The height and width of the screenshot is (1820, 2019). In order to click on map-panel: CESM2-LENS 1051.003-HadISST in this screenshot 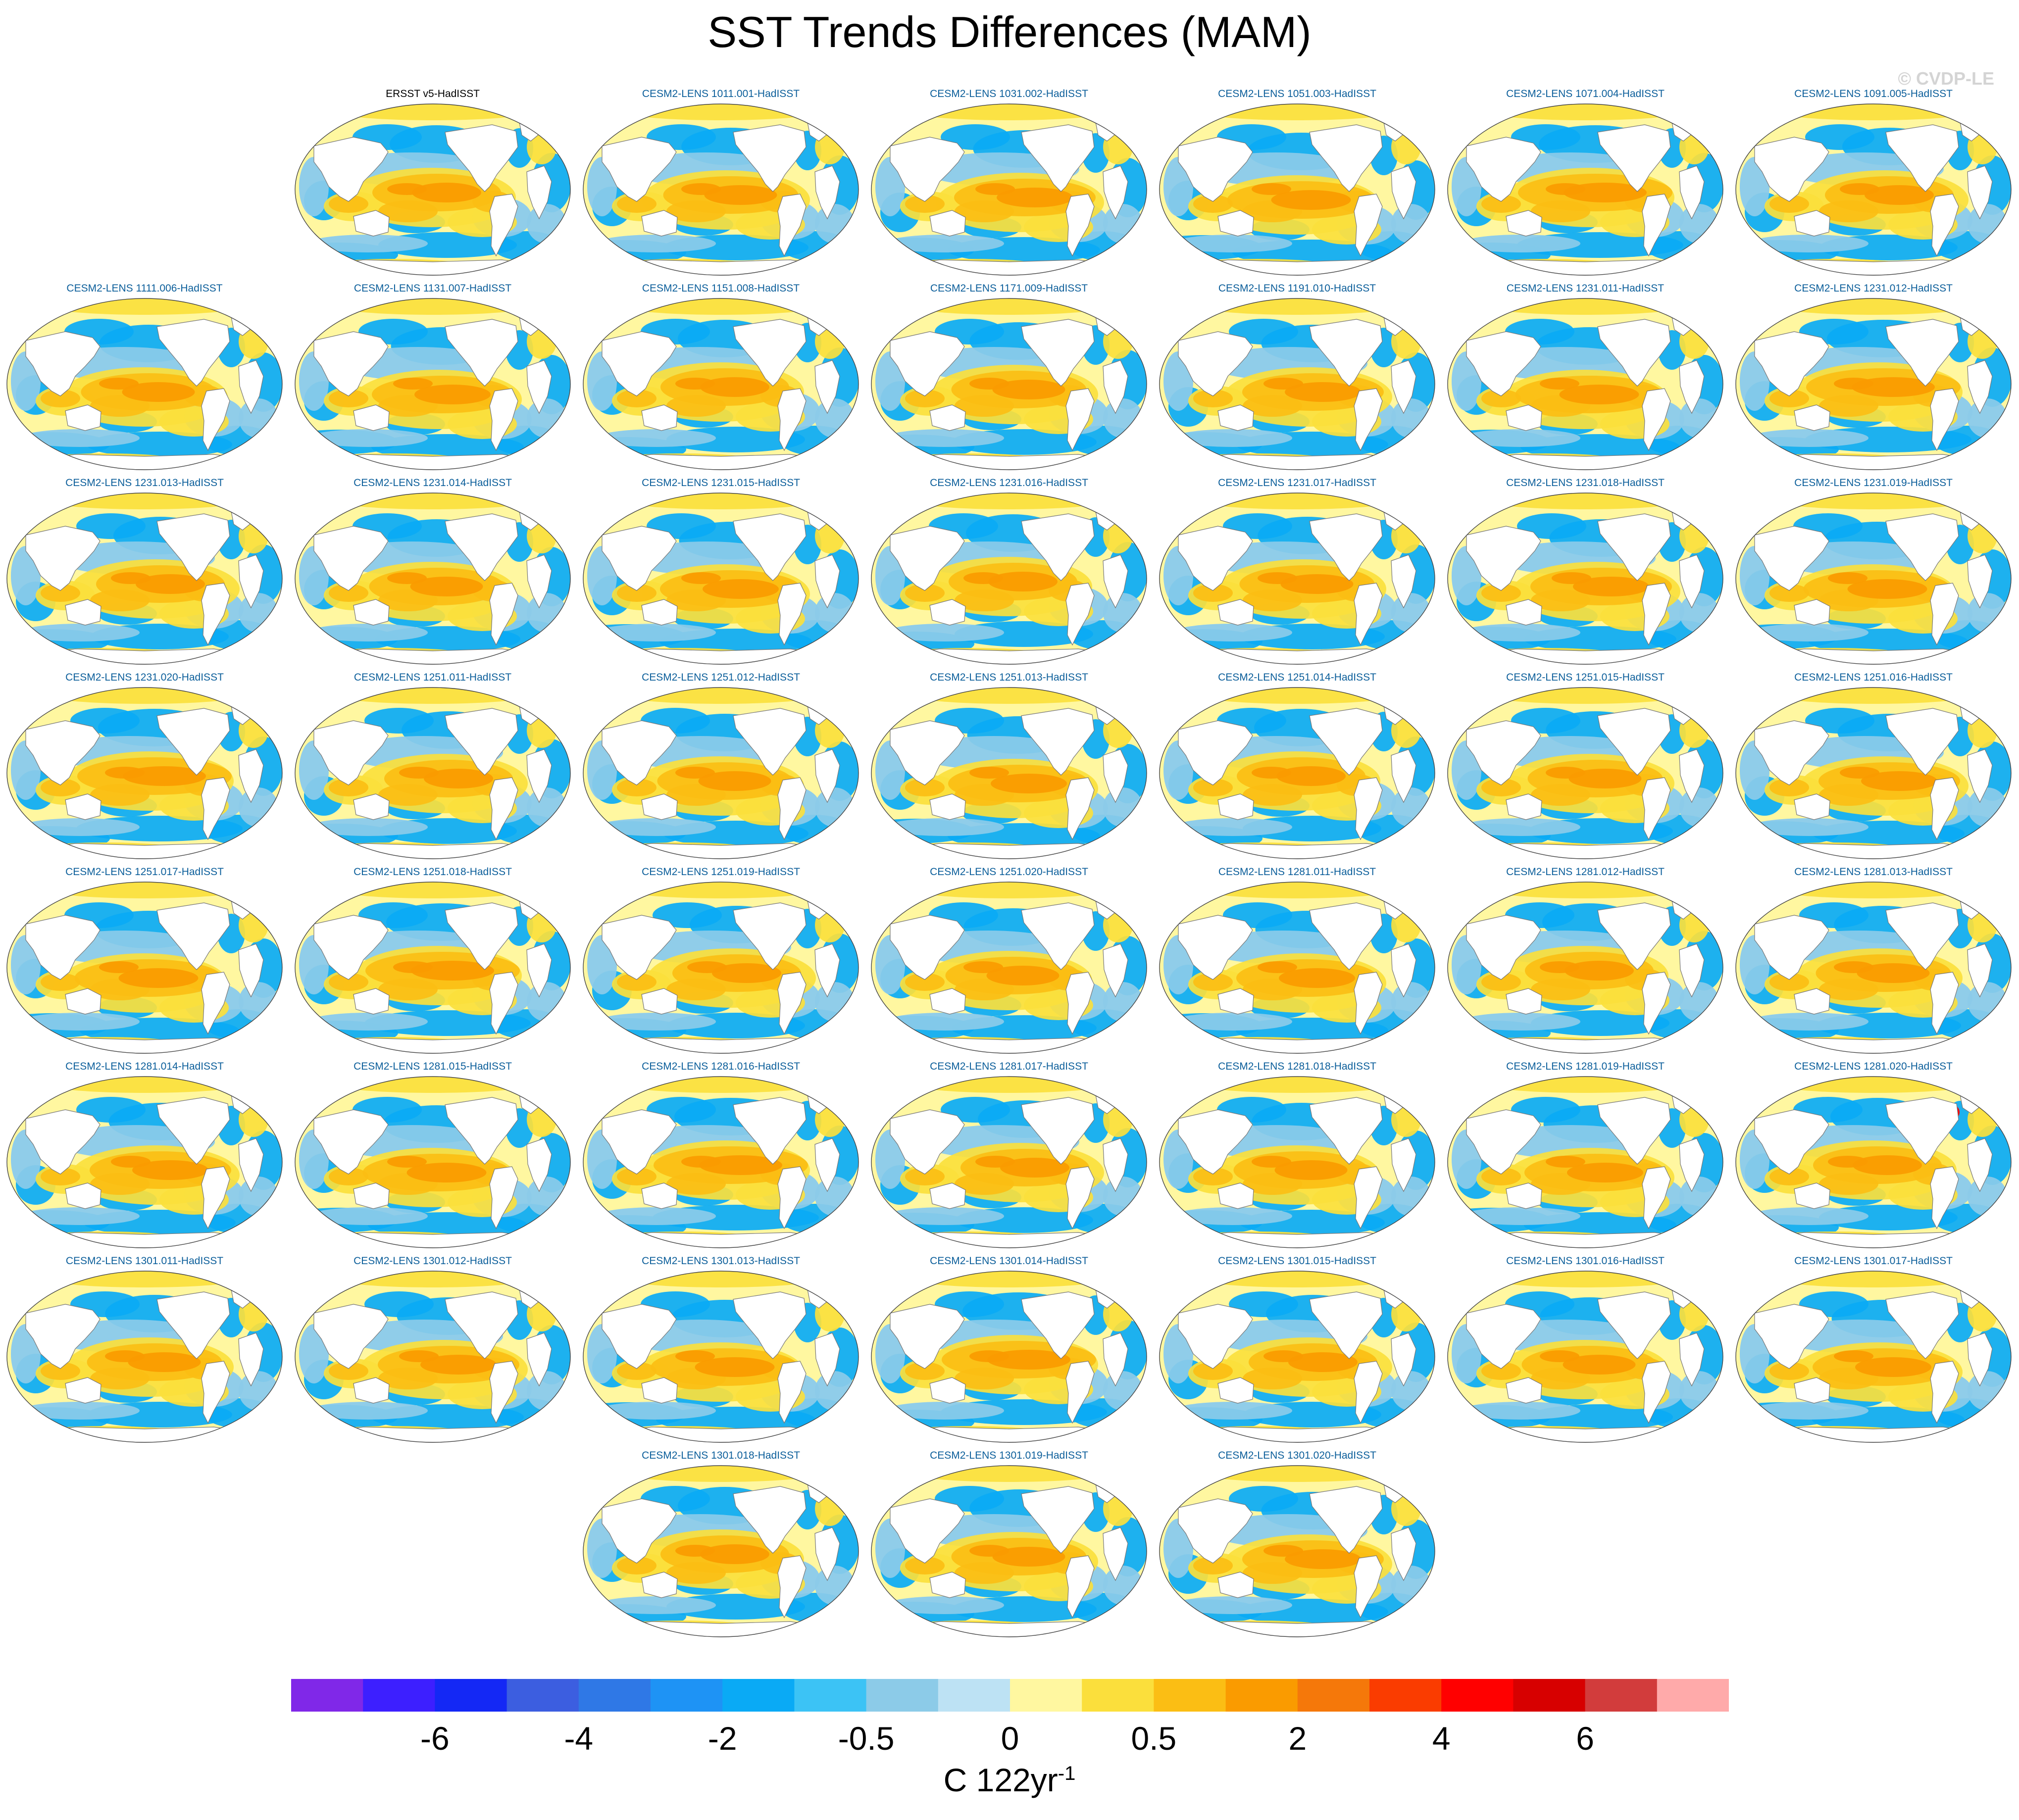, I will do `click(1297, 184)`.